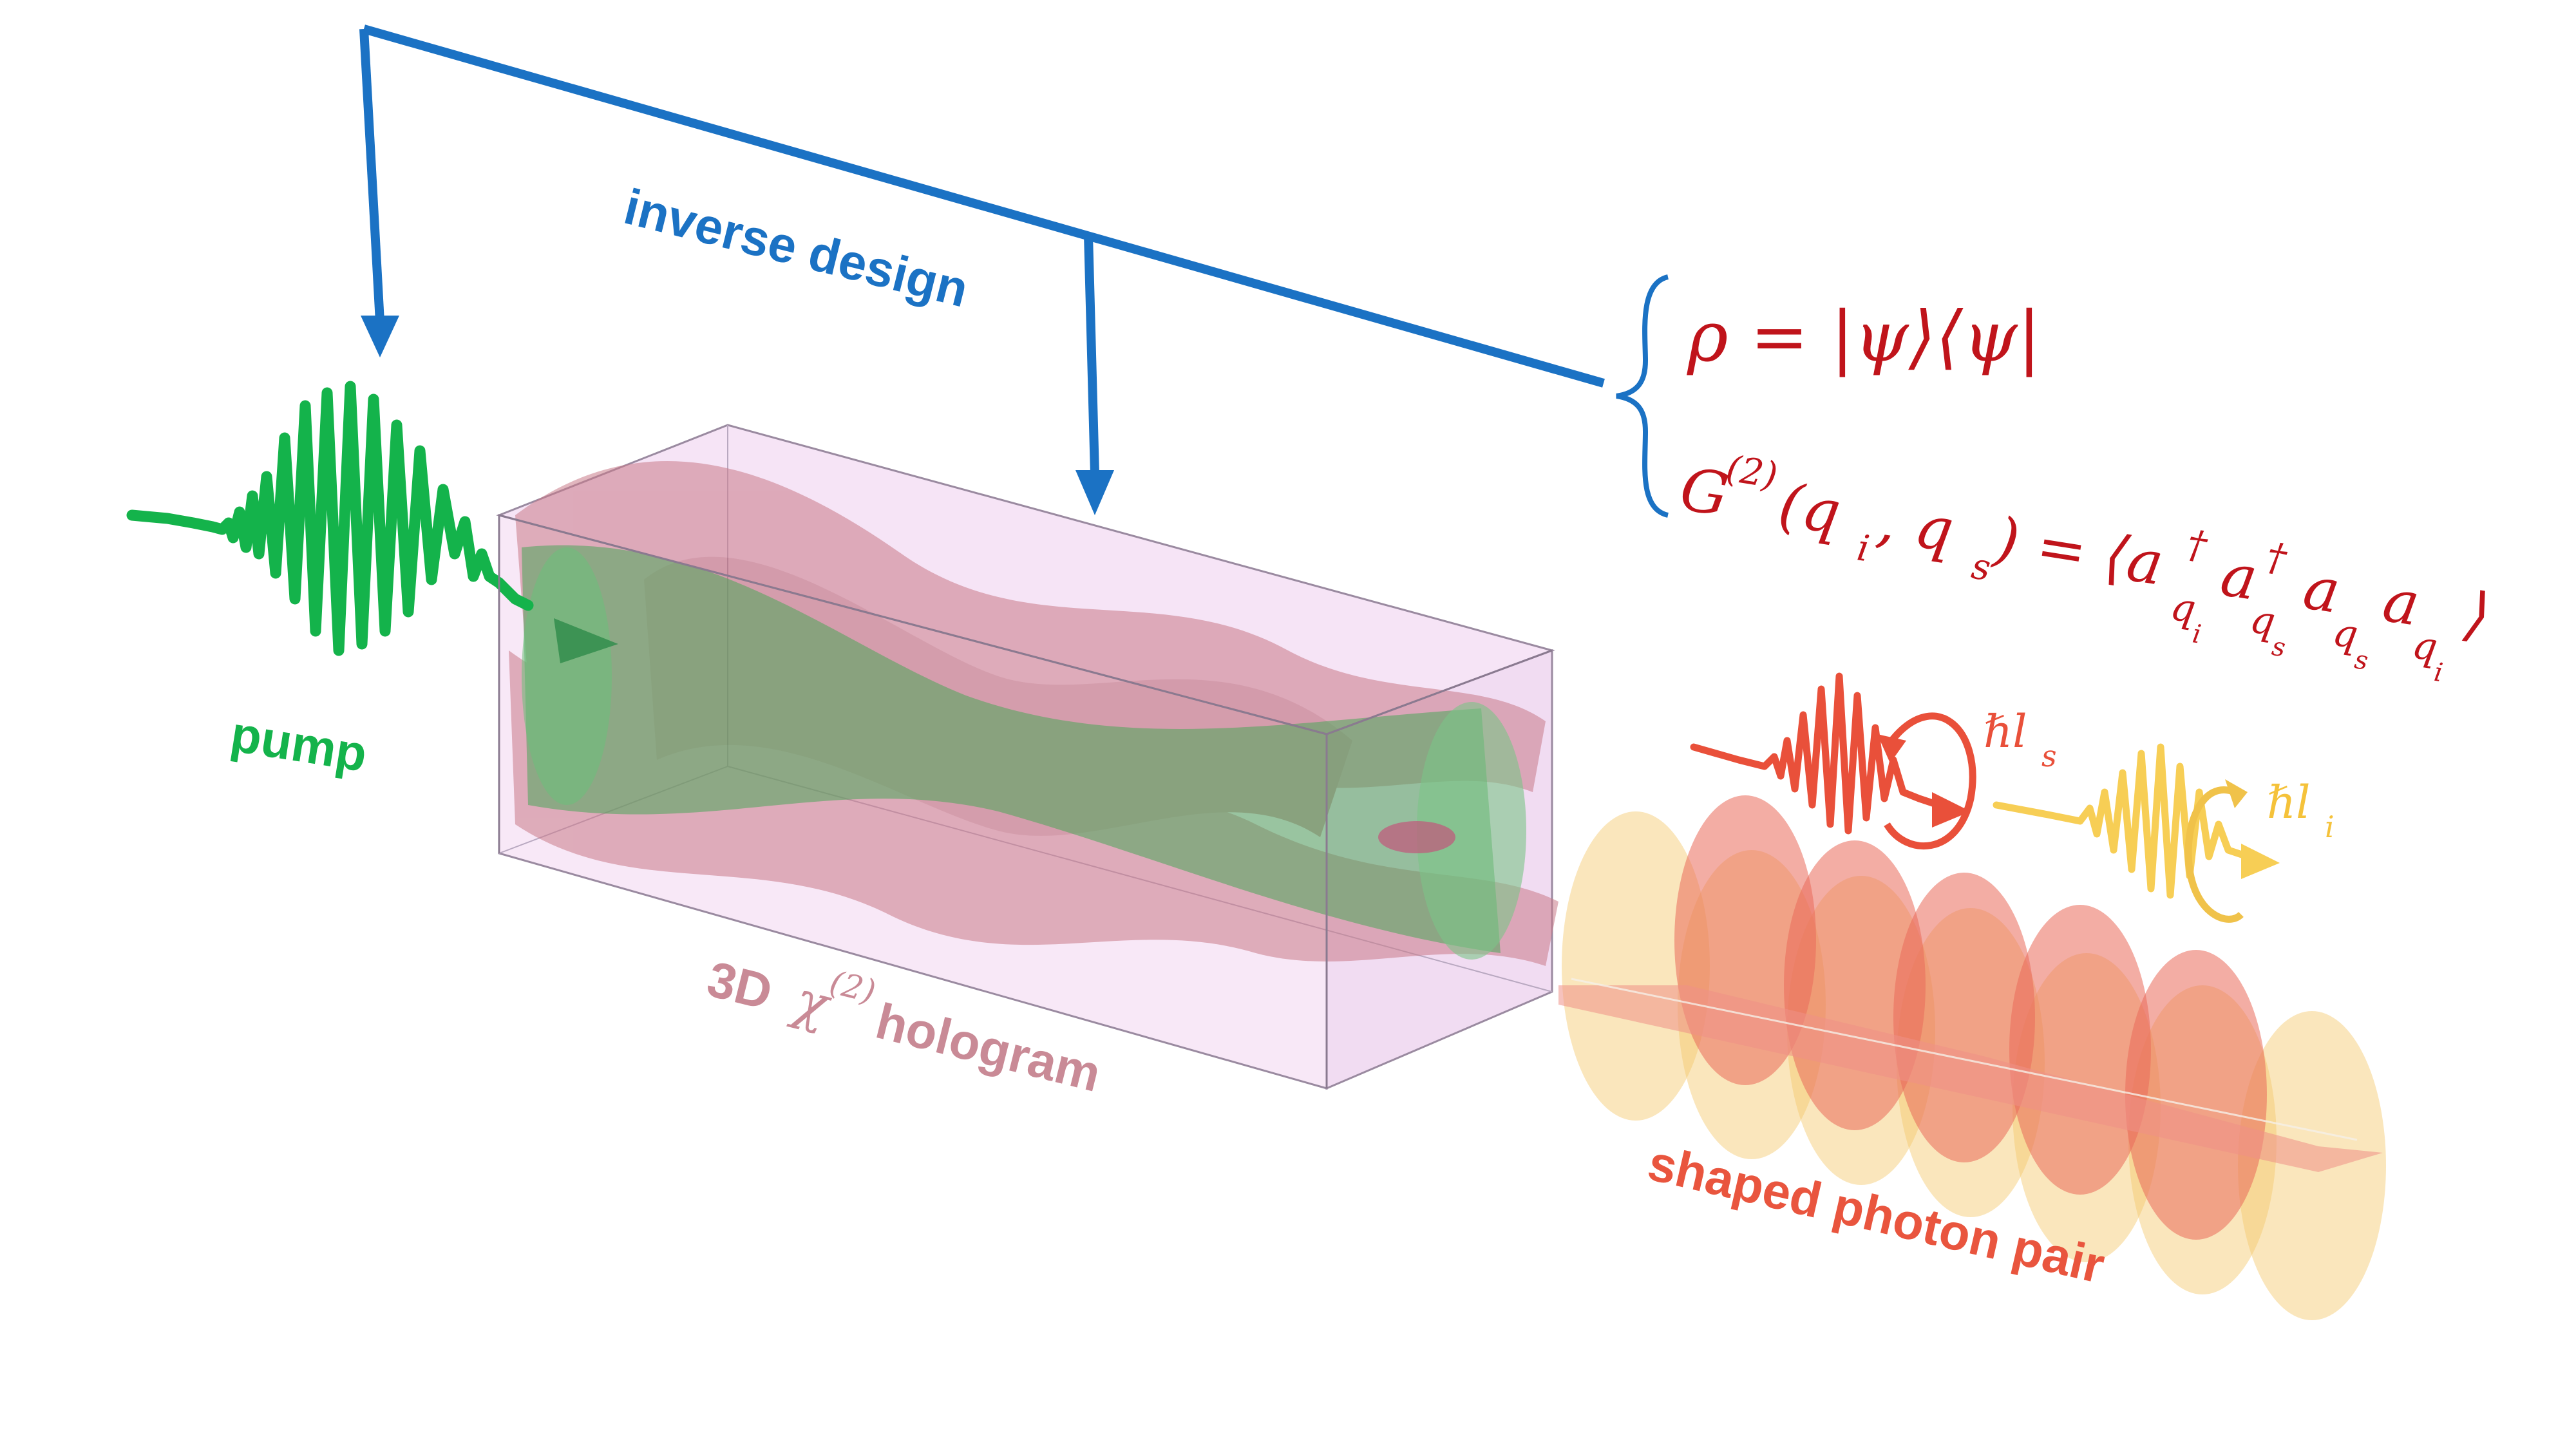  I want to click on g2-comma: , q, so click(1915, 525).